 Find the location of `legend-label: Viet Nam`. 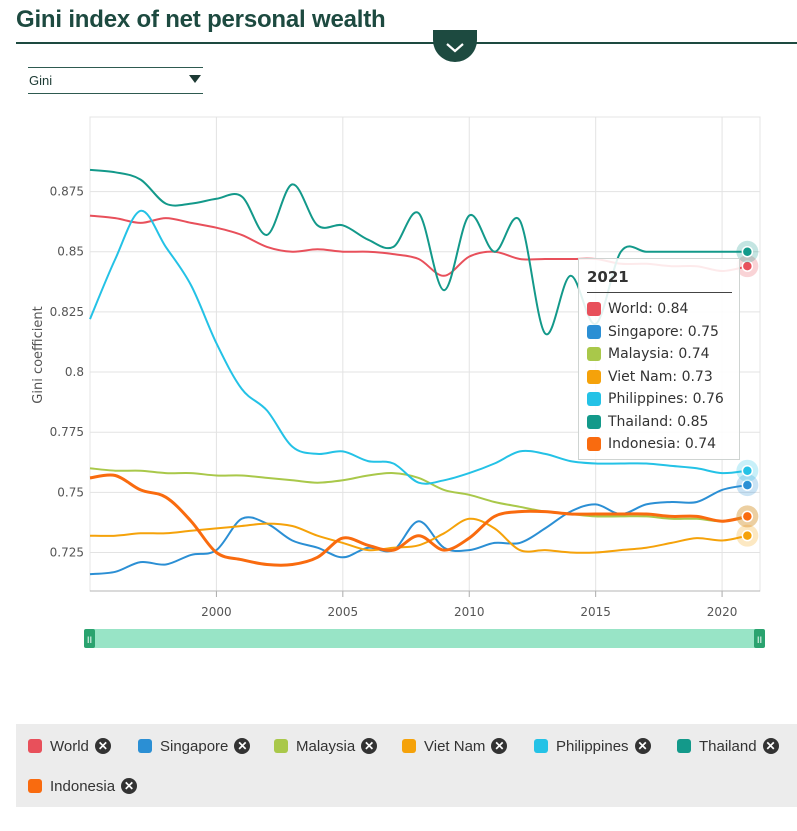

legend-label: Viet Nam is located at coordinates (455, 746).